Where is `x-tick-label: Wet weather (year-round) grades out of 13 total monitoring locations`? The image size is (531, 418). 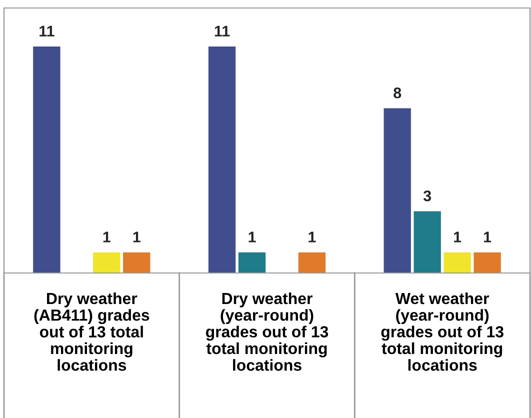 x-tick-label: Wet weather (year-round) grades out of 13 total monitoring locations is located at coordinates (442, 331).